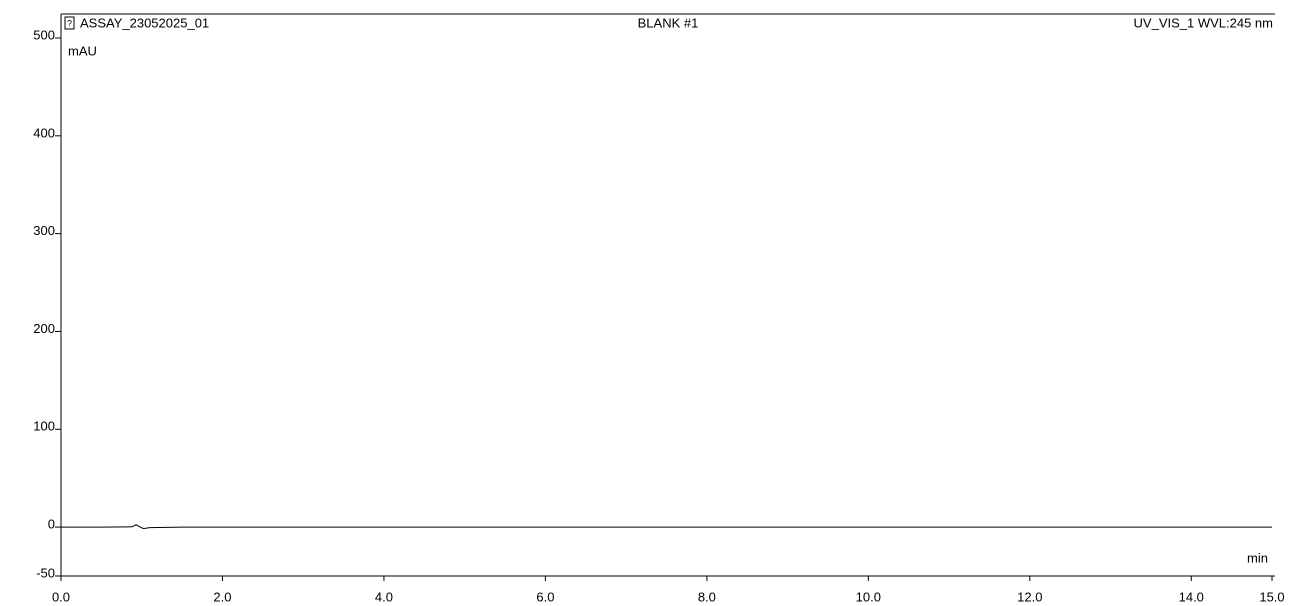 This screenshot has height=606, width=1292. Describe the element at coordinates (666, 527) in the screenshot. I see `data-line` at that location.